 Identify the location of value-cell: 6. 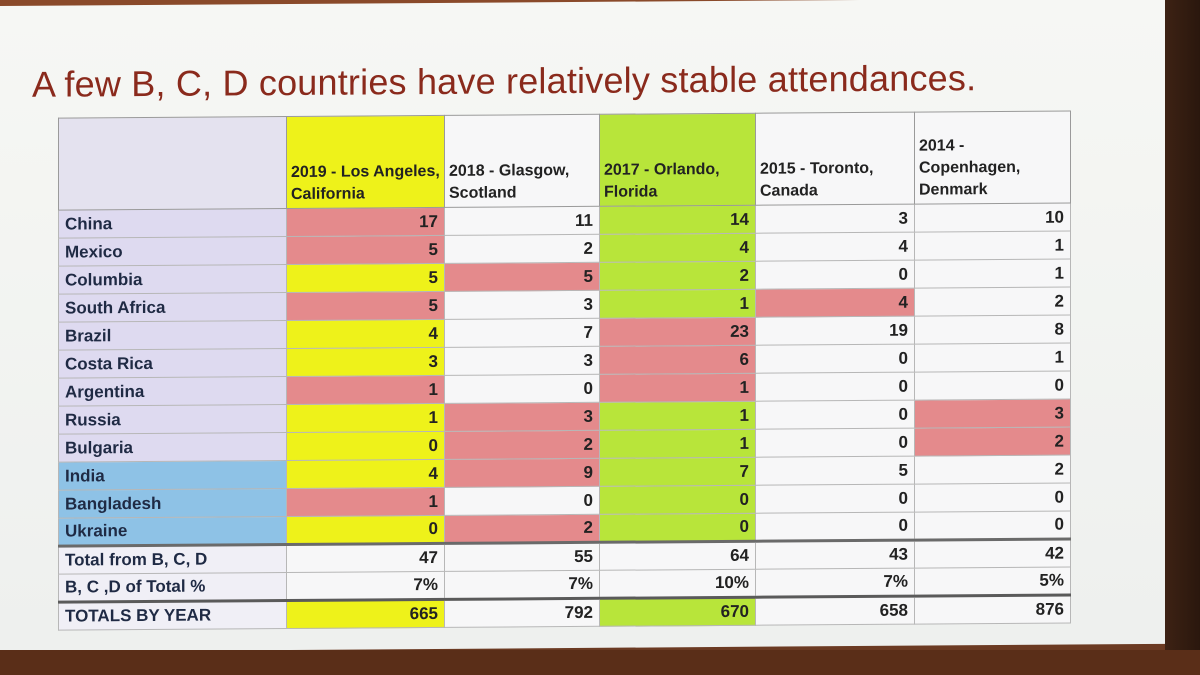
(677, 360).